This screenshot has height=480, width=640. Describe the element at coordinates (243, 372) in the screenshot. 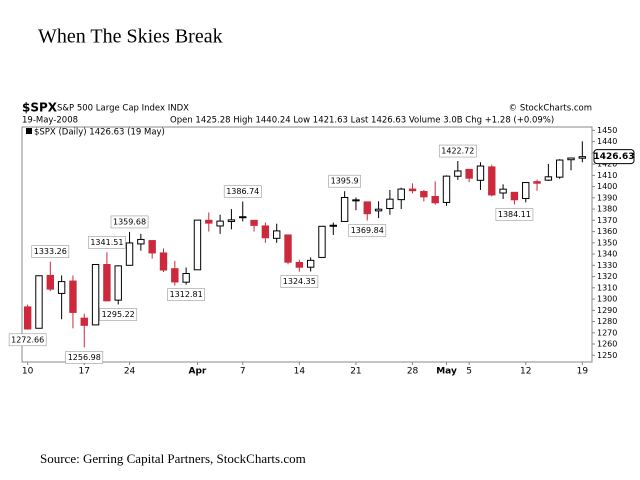

I see `x-tick-label: 7` at that location.